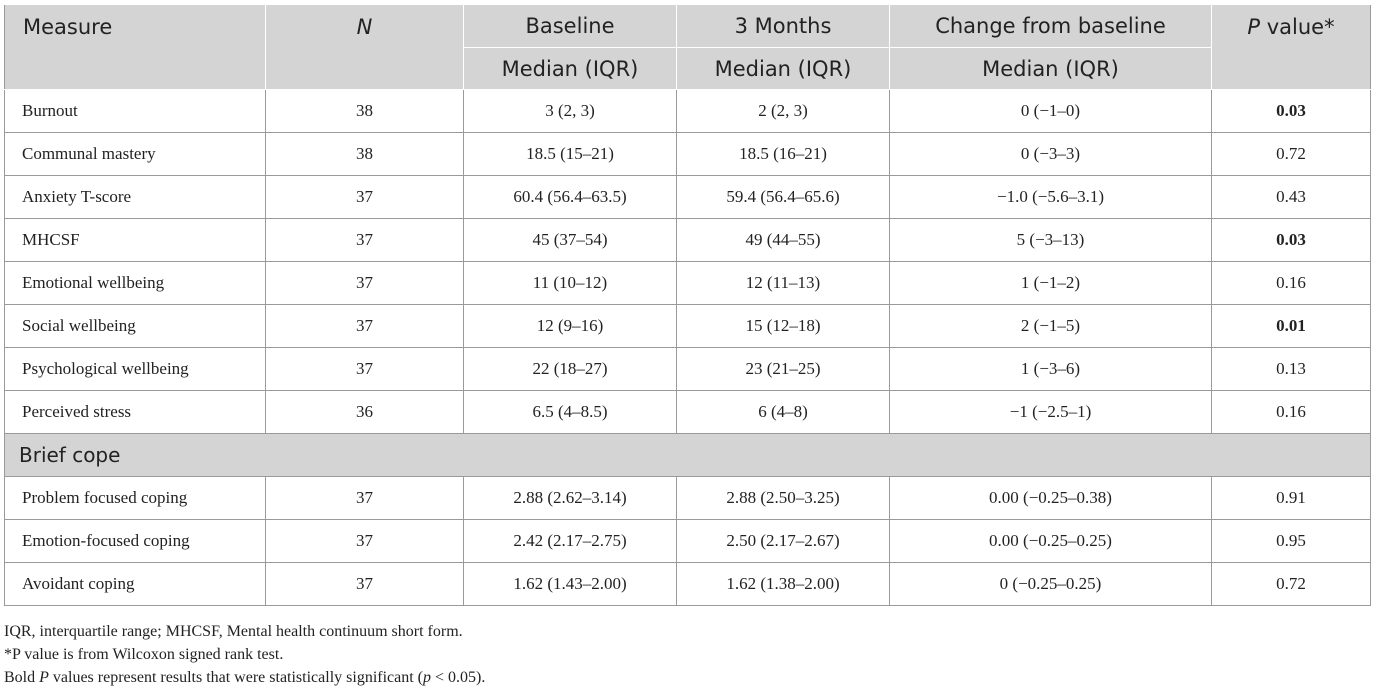  What do you see at coordinates (364, 47) in the screenshot?
I see `header-n: N` at bounding box center [364, 47].